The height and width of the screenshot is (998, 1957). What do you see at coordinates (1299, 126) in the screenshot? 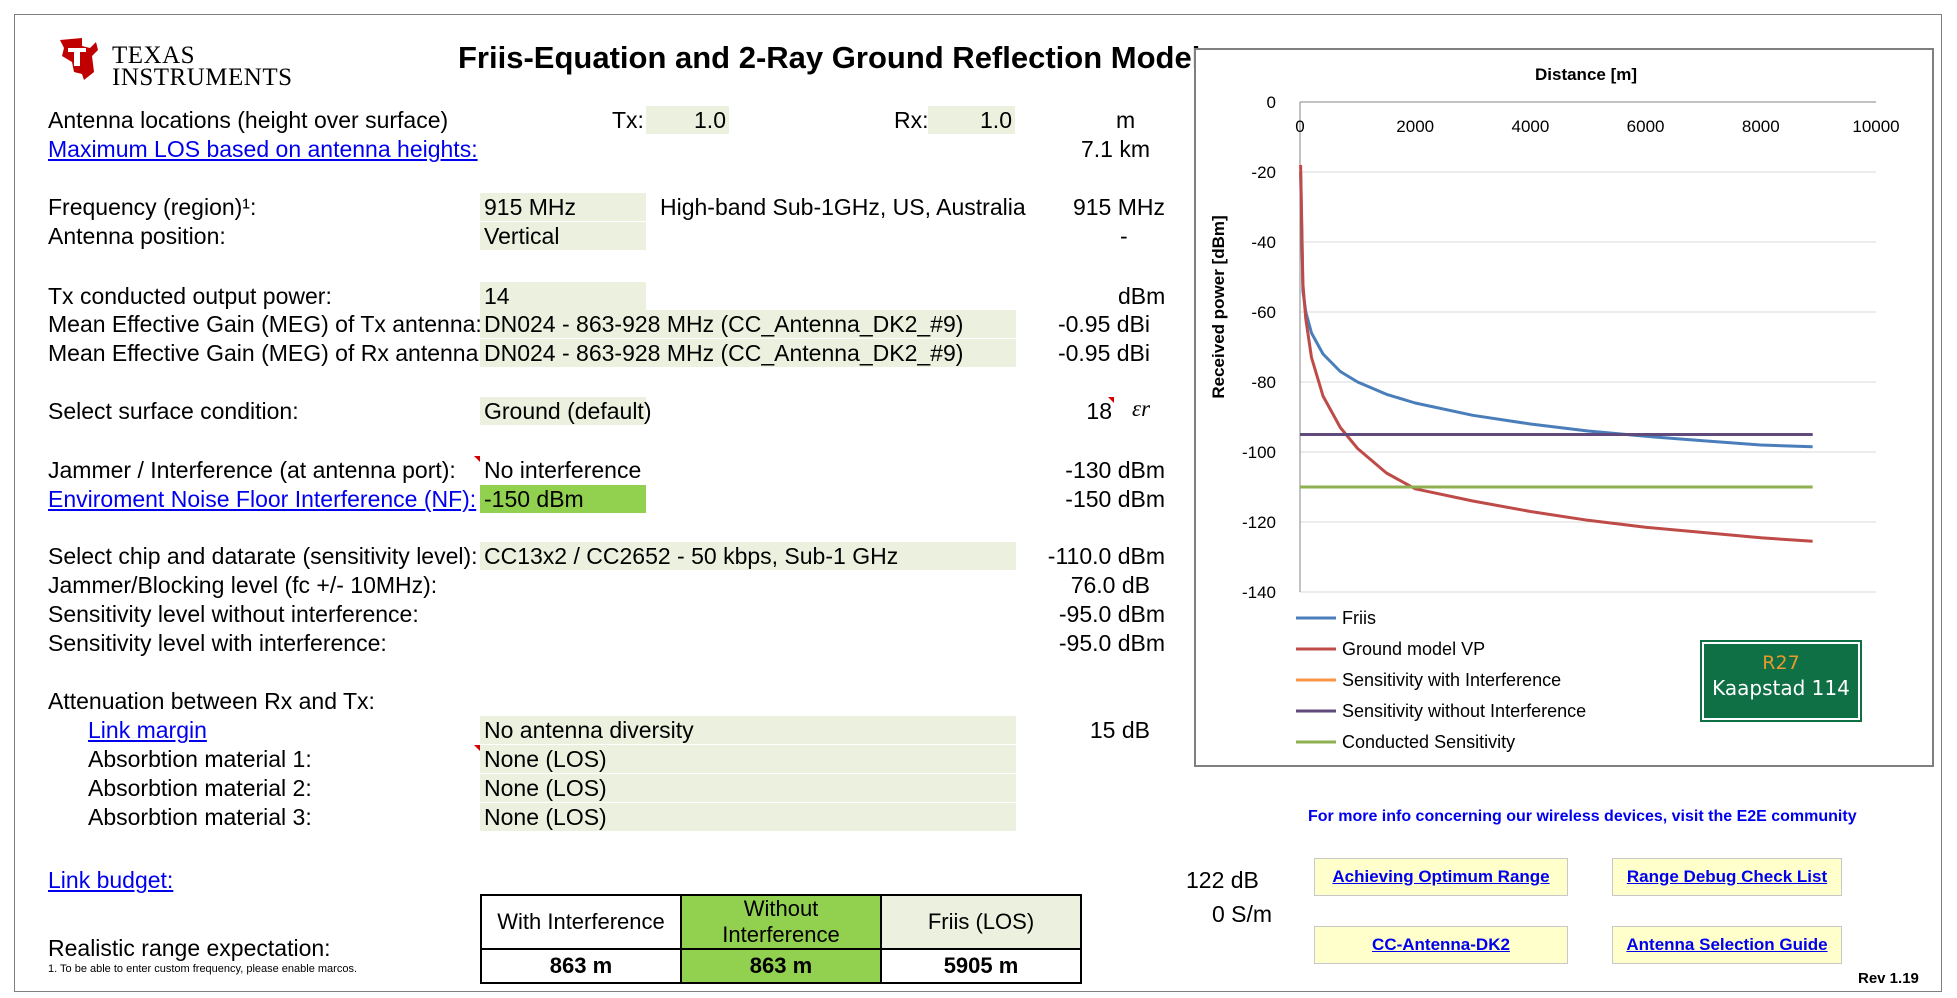
I see `x-tick-label: 0` at bounding box center [1299, 126].